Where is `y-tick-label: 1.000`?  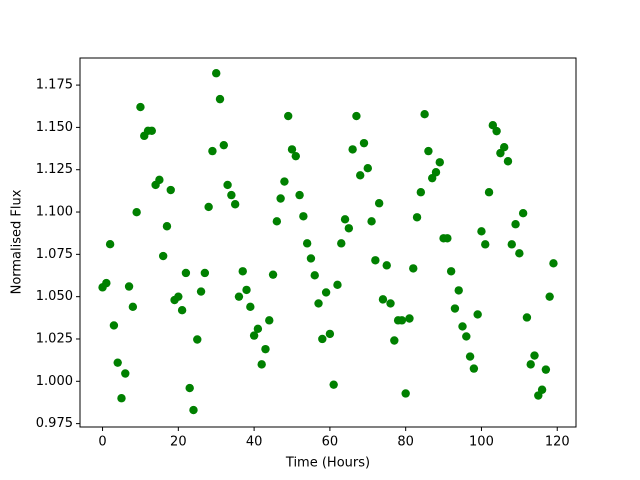 y-tick-label: 1.000 is located at coordinates (54, 381).